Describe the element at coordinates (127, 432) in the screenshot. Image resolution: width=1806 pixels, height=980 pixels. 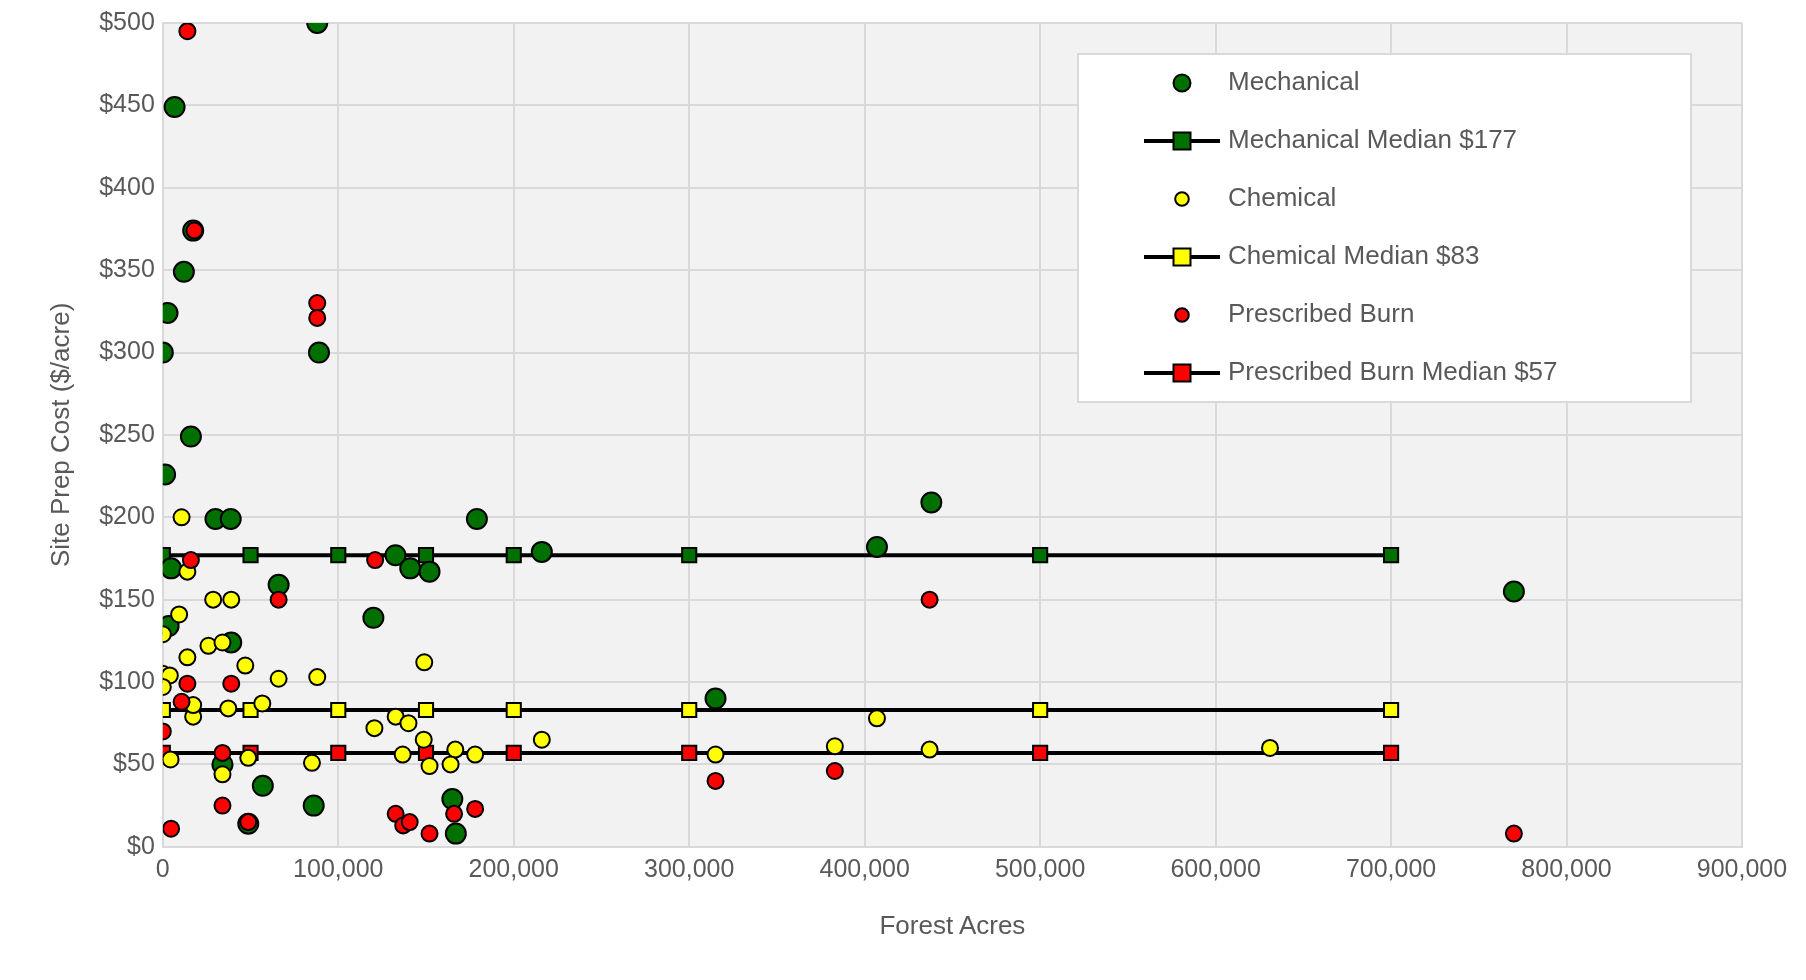
I see `y-tick-label: $250` at that location.